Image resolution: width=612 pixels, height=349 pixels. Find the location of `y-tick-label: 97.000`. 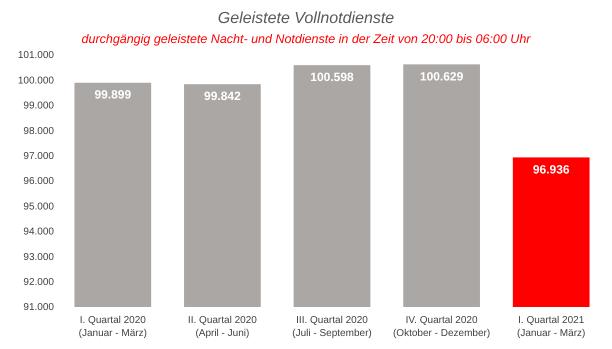

y-tick-label: 97.000 is located at coordinates (38, 156).